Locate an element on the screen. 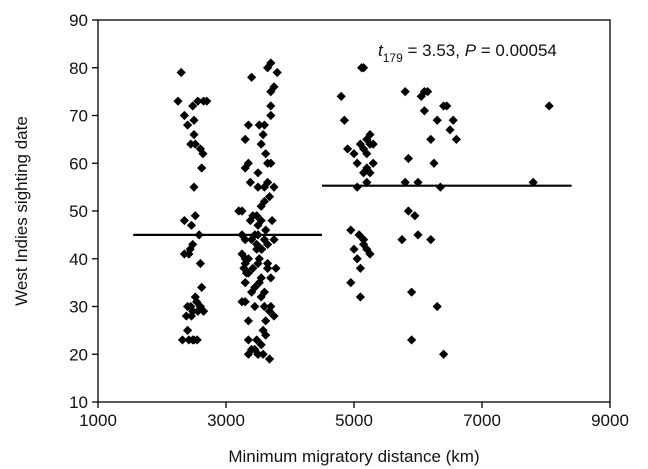  p-symbol: P is located at coordinates (471, 50).